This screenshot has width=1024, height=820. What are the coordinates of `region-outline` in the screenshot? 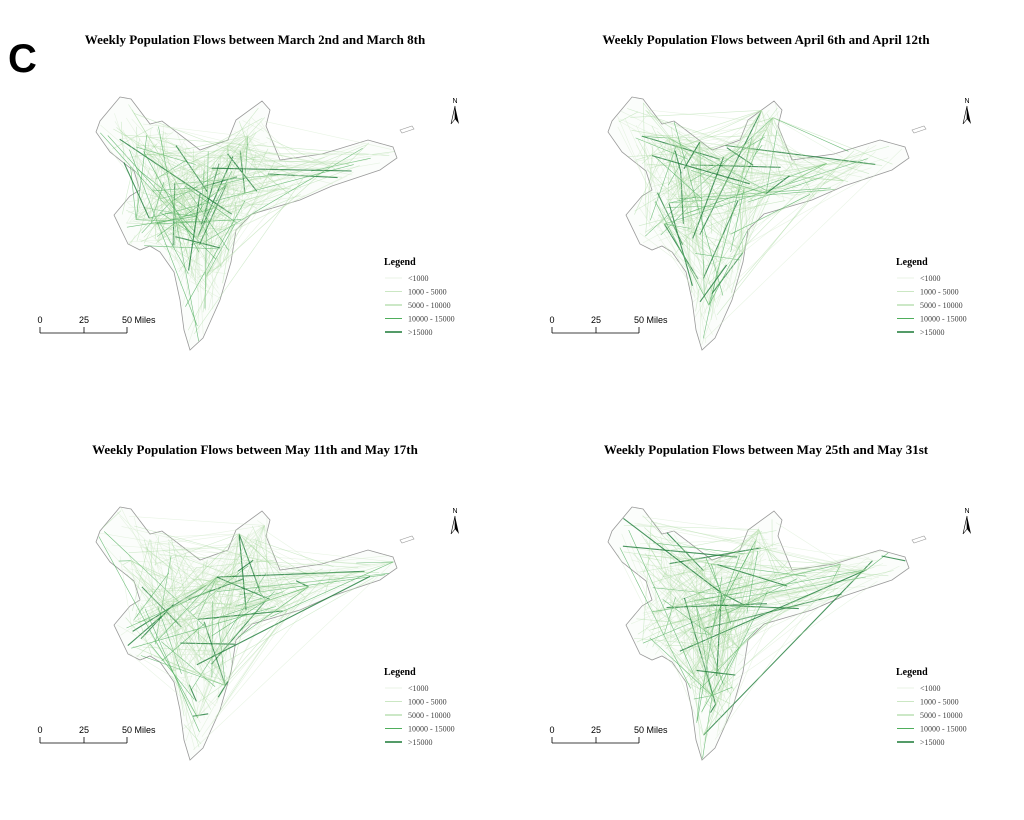 It's located at (758, 223).